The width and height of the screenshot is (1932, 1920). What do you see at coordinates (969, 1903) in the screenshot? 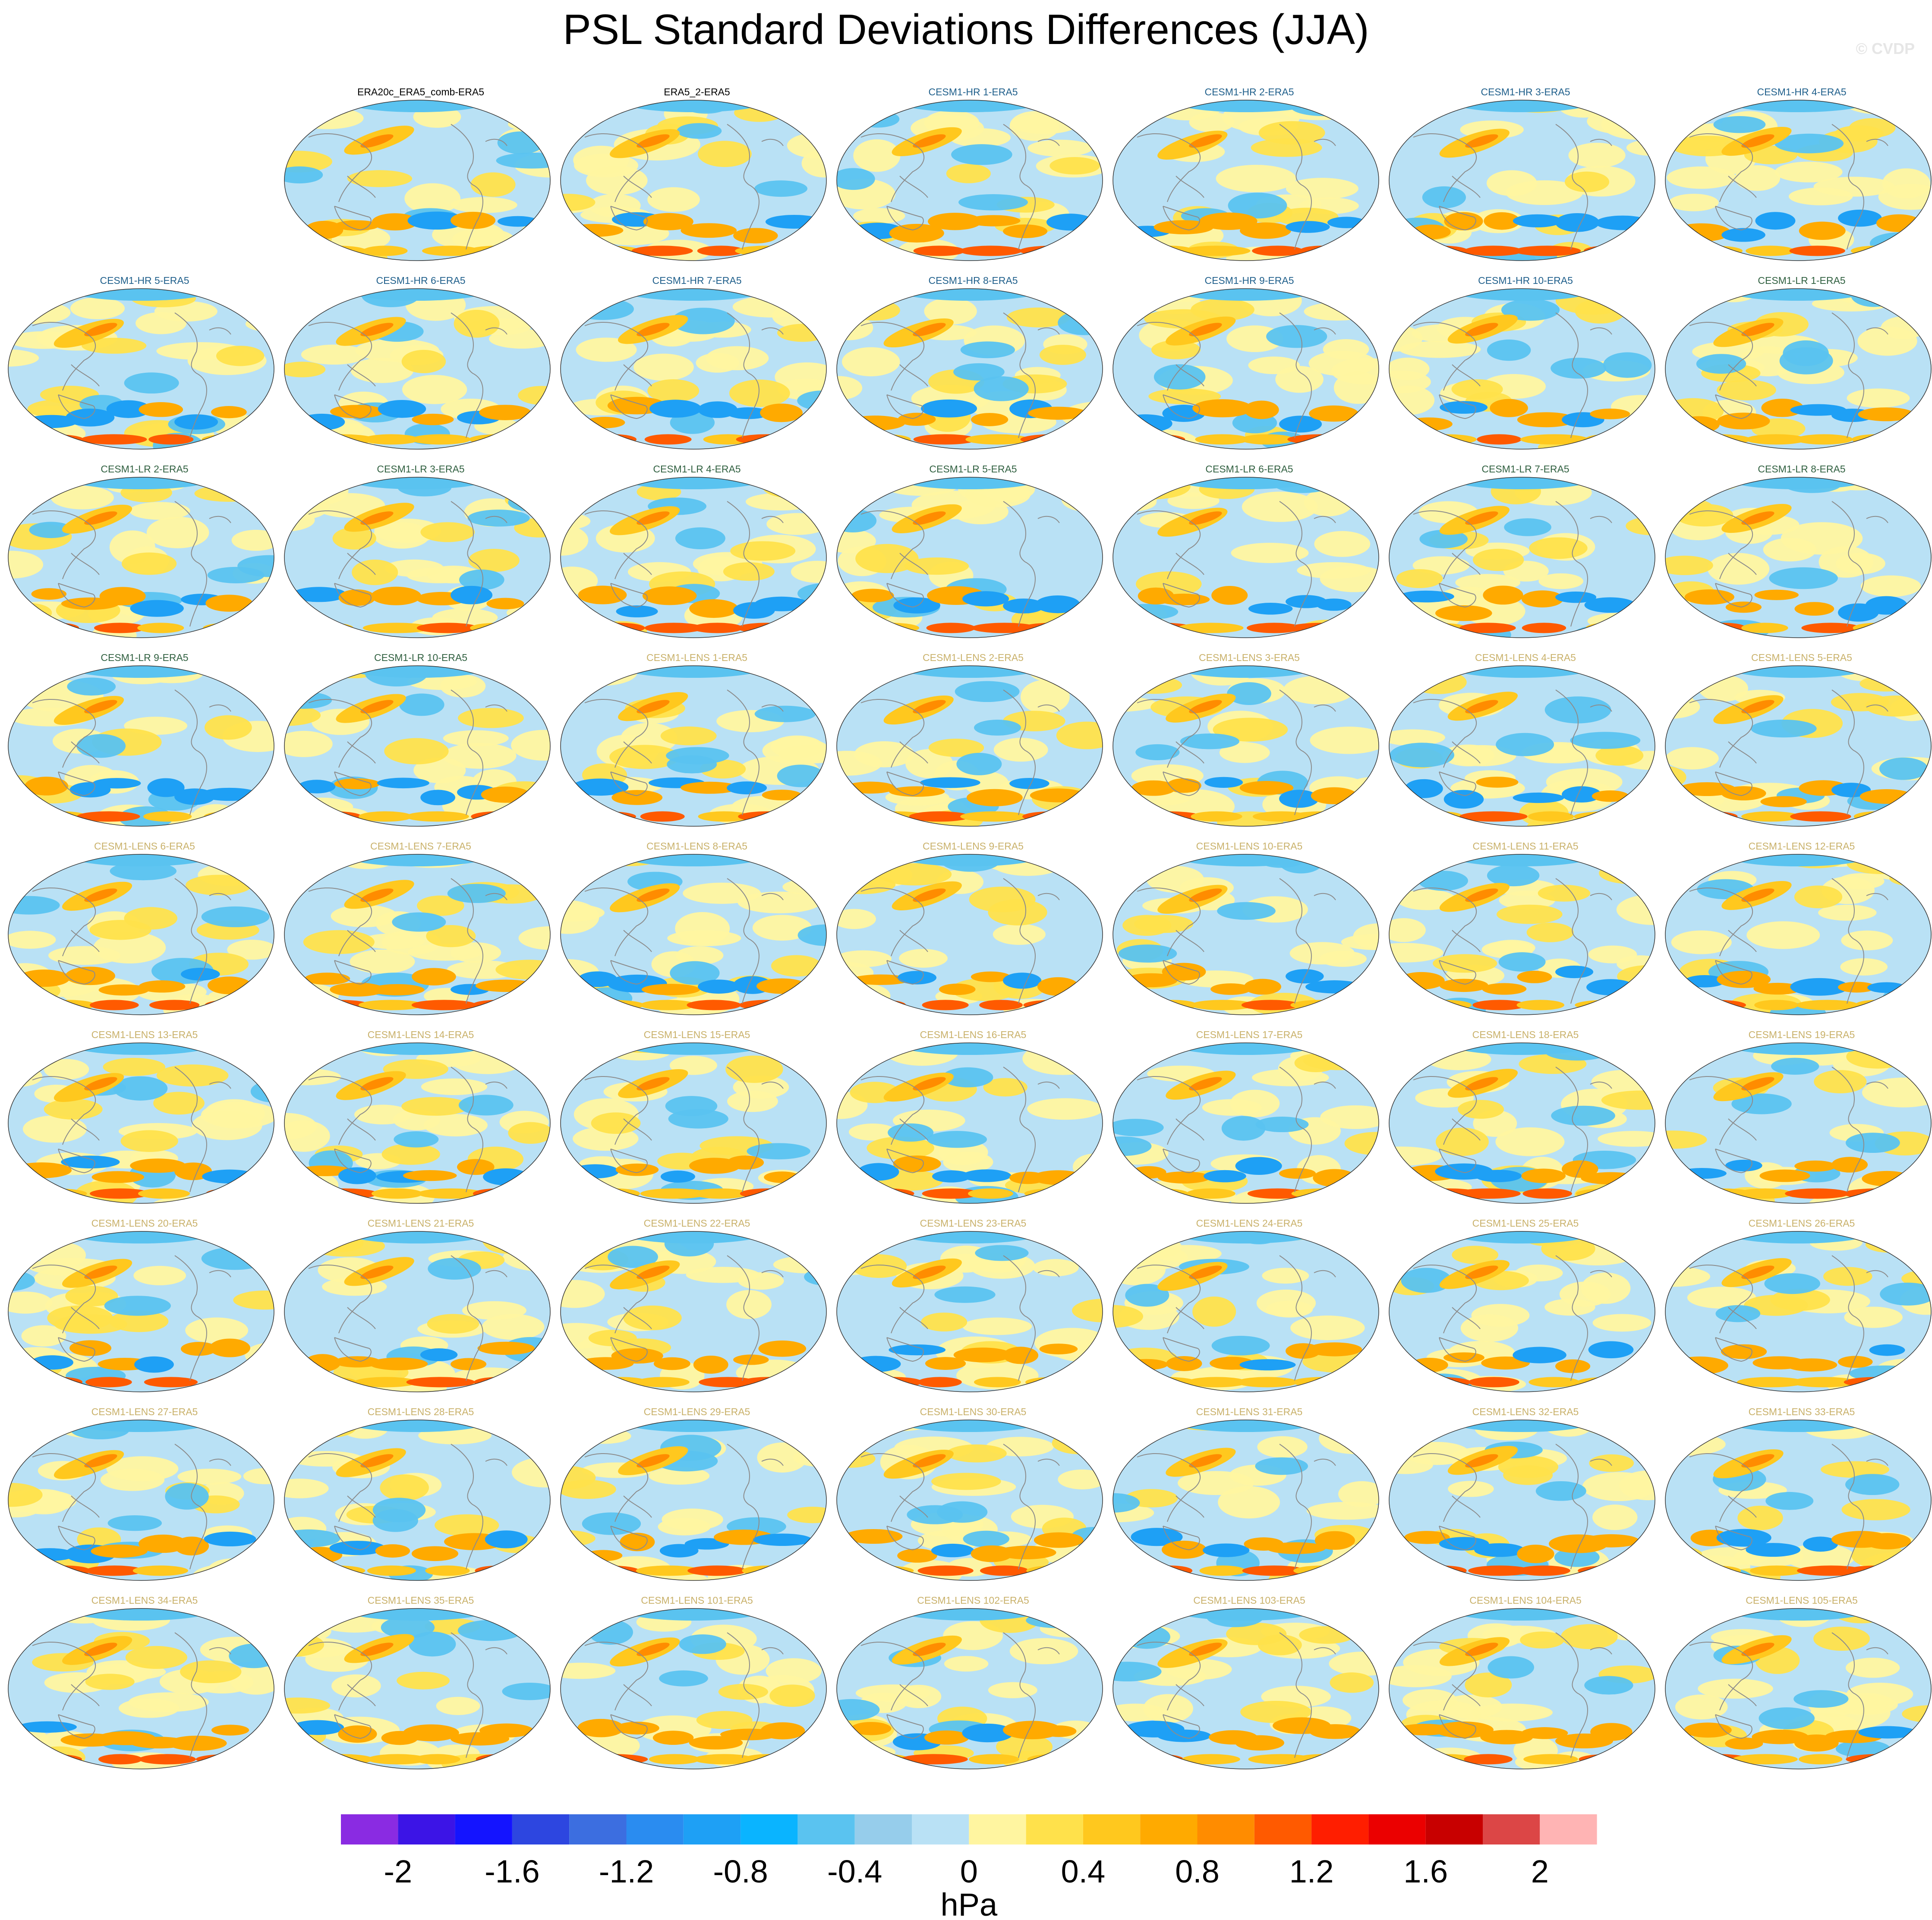
I see `colorbar-unit-label: hPa` at bounding box center [969, 1903].